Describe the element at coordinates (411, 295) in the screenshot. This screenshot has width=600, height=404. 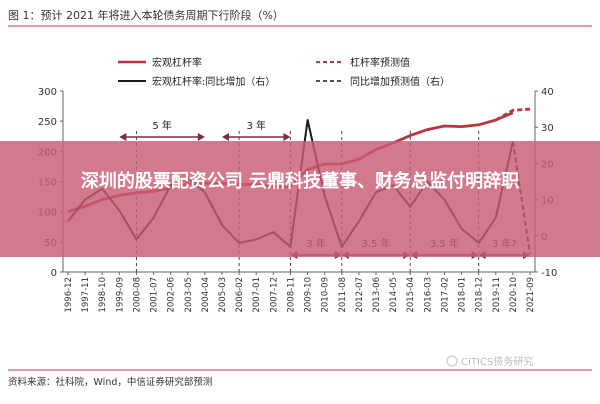
I see `x-tick-label: 2015-04` at that location.